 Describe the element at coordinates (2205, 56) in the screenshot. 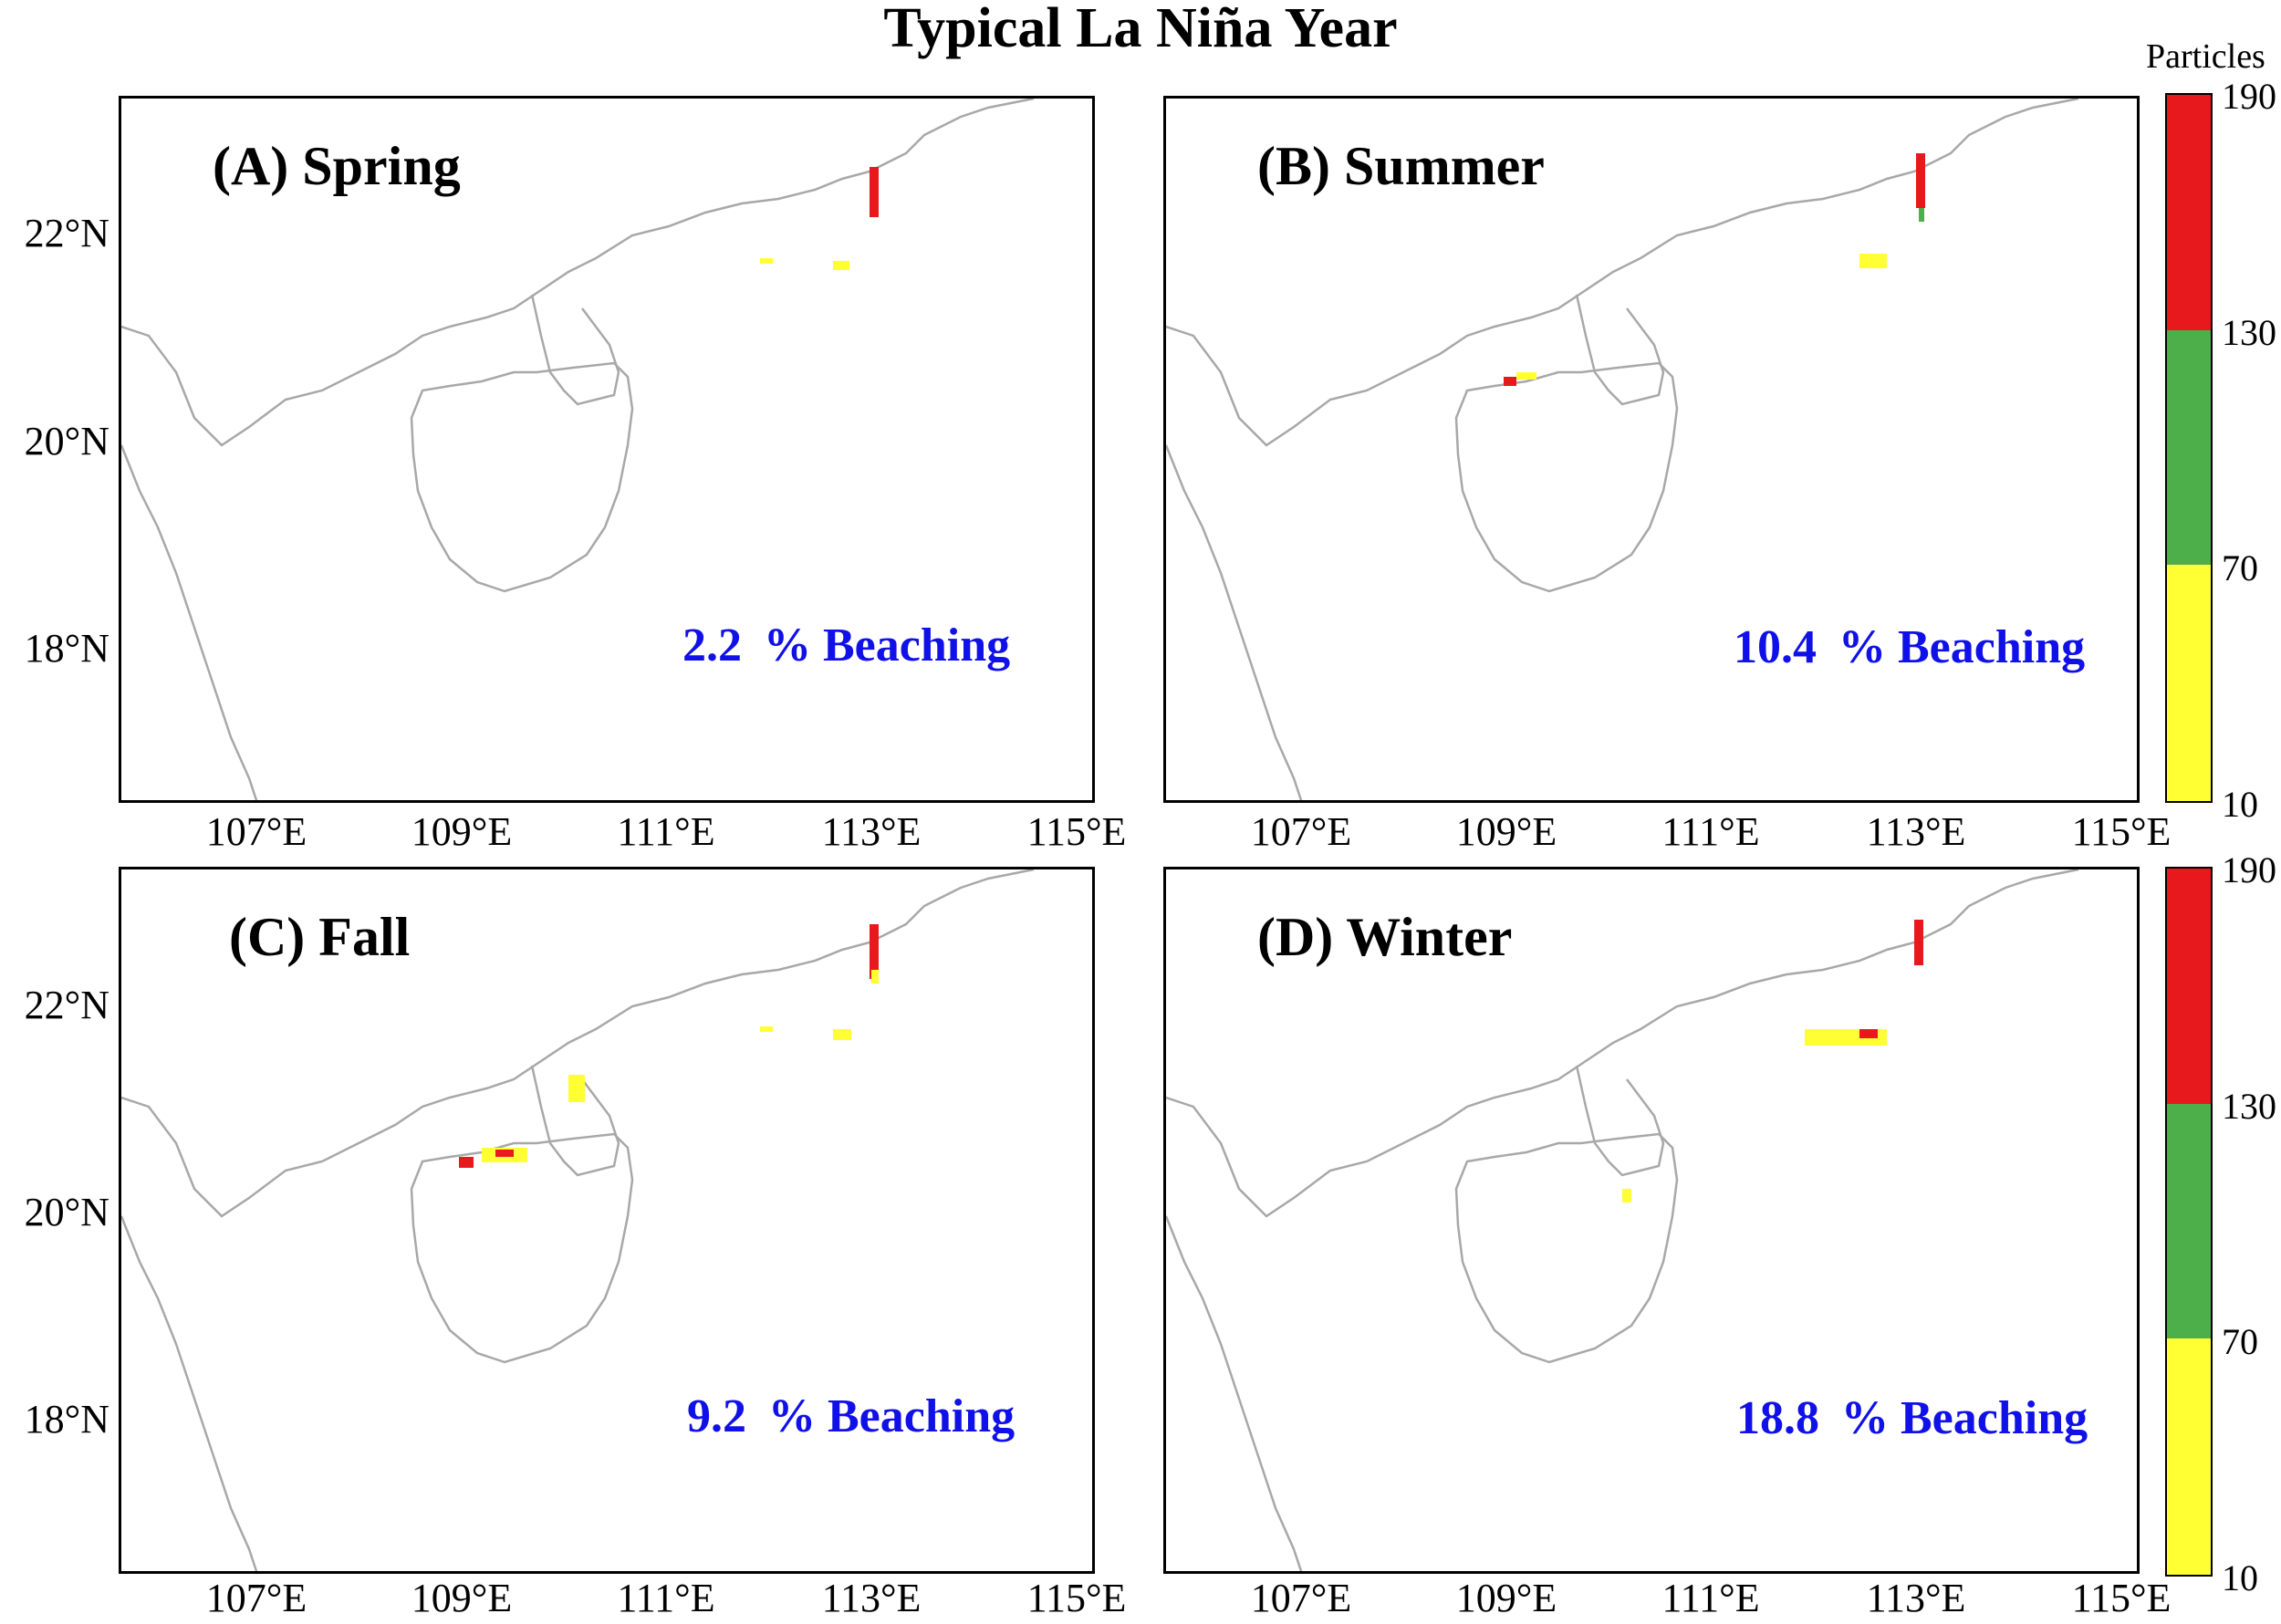

I see `colorbar-title: Particles` at that location.